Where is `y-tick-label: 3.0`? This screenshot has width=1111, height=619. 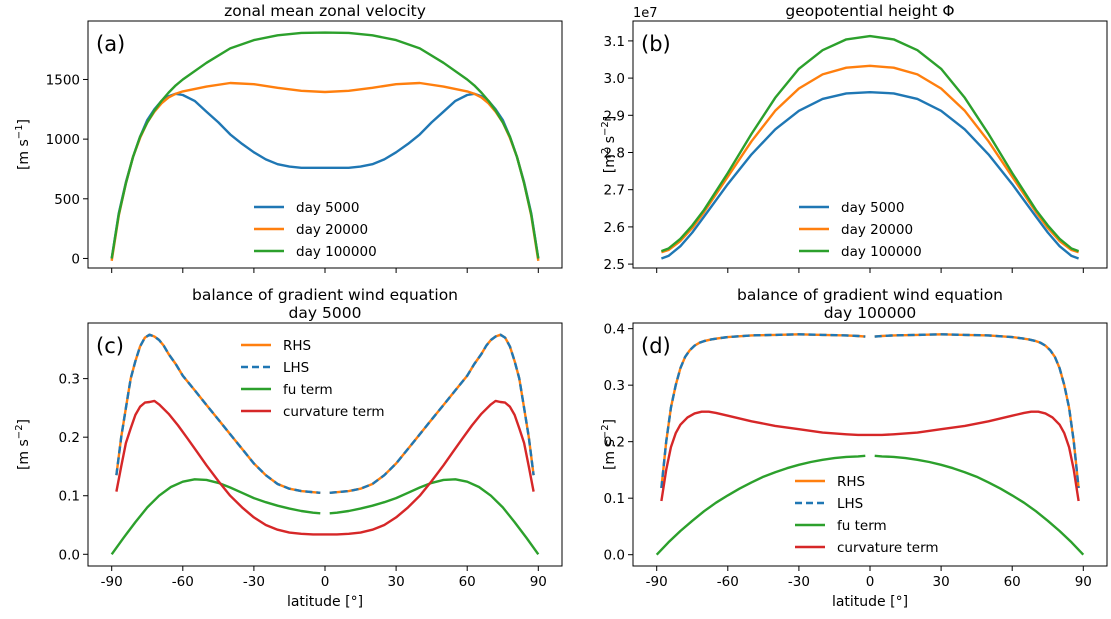 y-tick-label: 3.0 is located at coordinates (614, 79).